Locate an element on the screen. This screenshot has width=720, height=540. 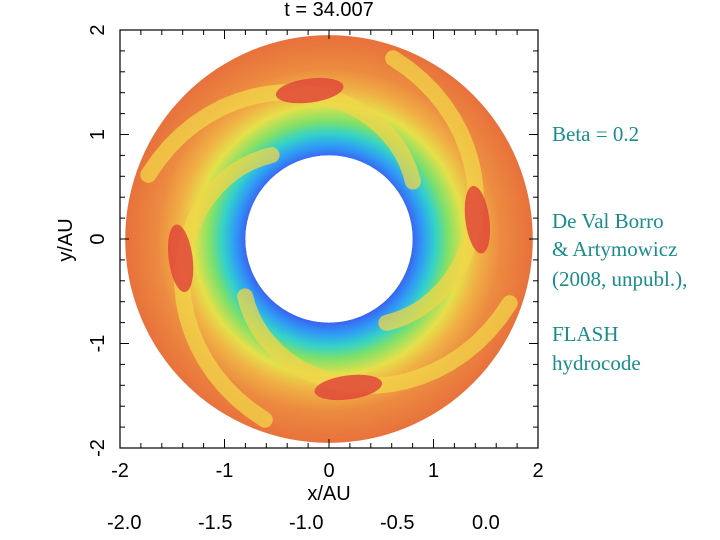
inner-hole is located at coordinates (329, 239).